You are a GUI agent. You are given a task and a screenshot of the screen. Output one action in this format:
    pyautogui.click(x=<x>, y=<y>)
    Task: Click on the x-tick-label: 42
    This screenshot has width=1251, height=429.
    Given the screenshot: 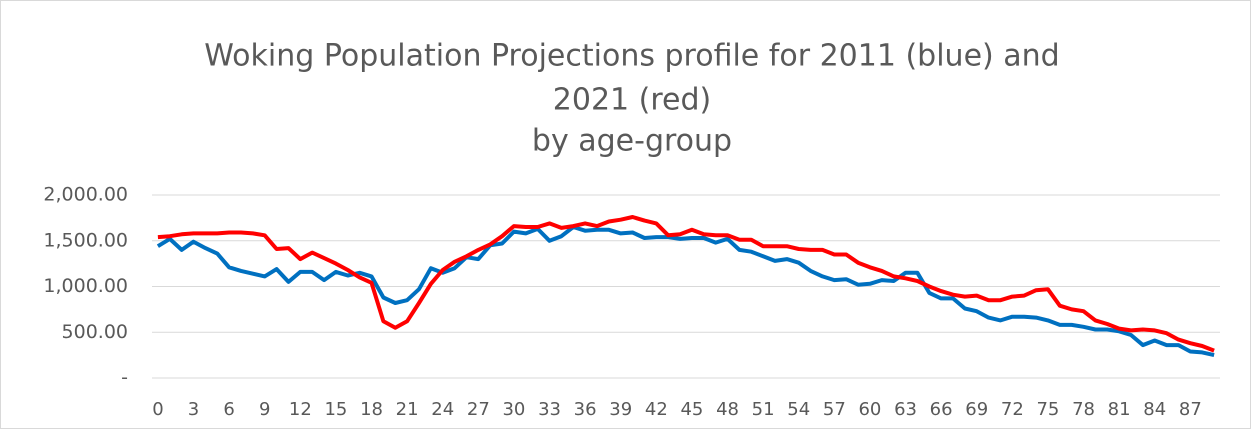 What is the action you would take?
    pyautogui.click(x=656, y=409)
    